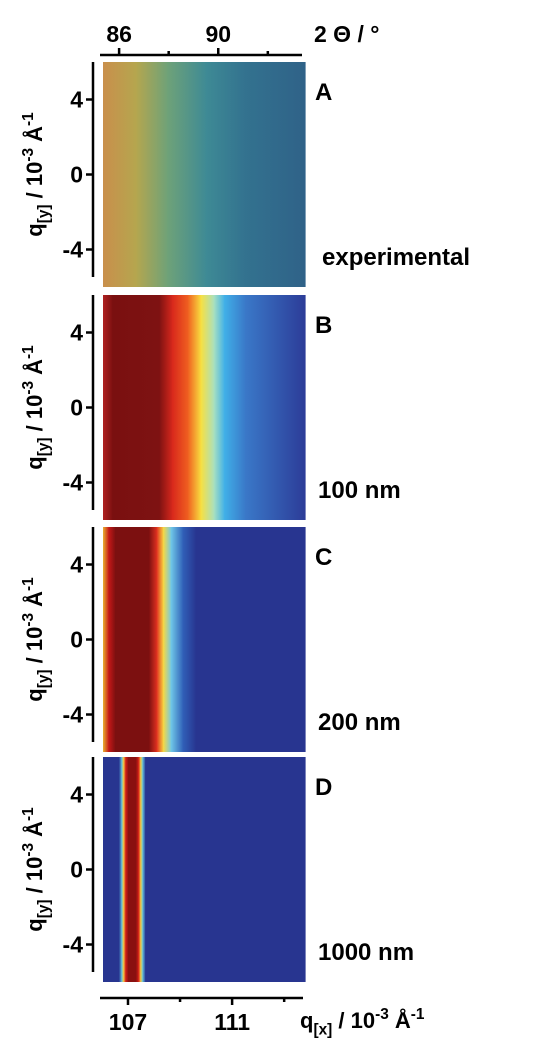  I want to click on panel-annotation: 1000 nm, so click(366, 952).